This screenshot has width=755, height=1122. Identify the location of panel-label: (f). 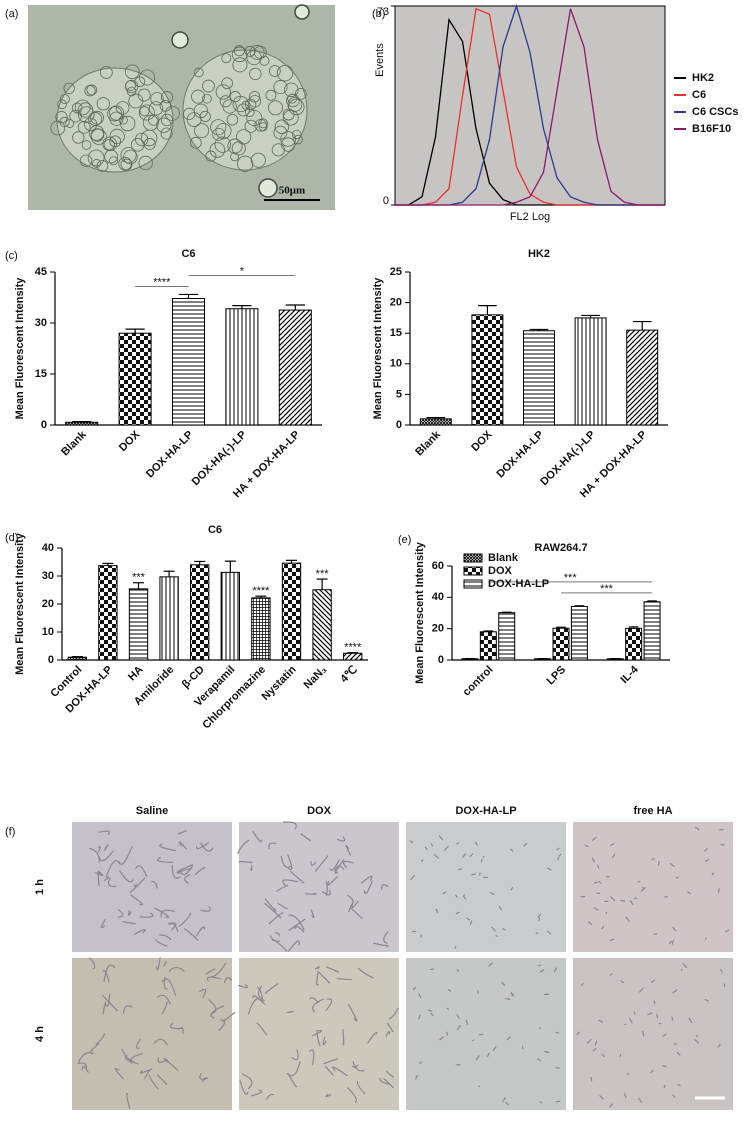
(10, 832).